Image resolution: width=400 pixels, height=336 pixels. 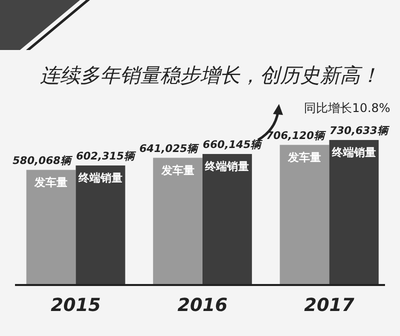 I want to click on series-label: 终端销量, so click(x=99, y=177).